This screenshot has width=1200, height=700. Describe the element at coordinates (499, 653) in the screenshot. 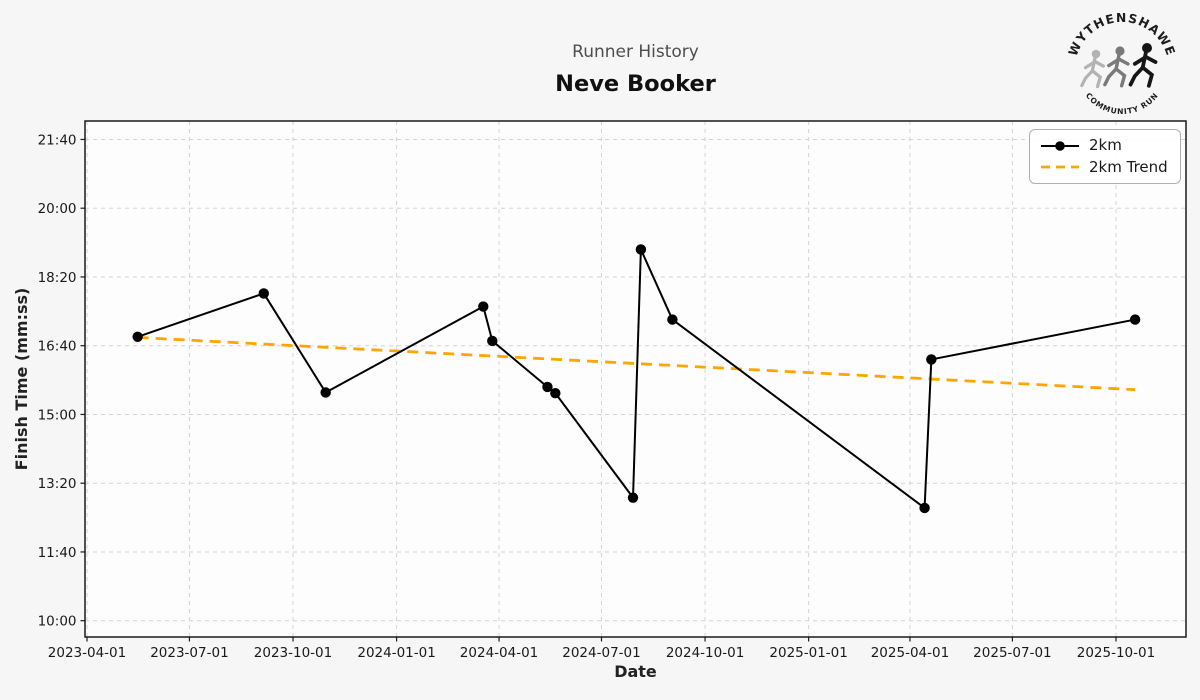

I see `x-tick-label: 2024-04-01` at that location.